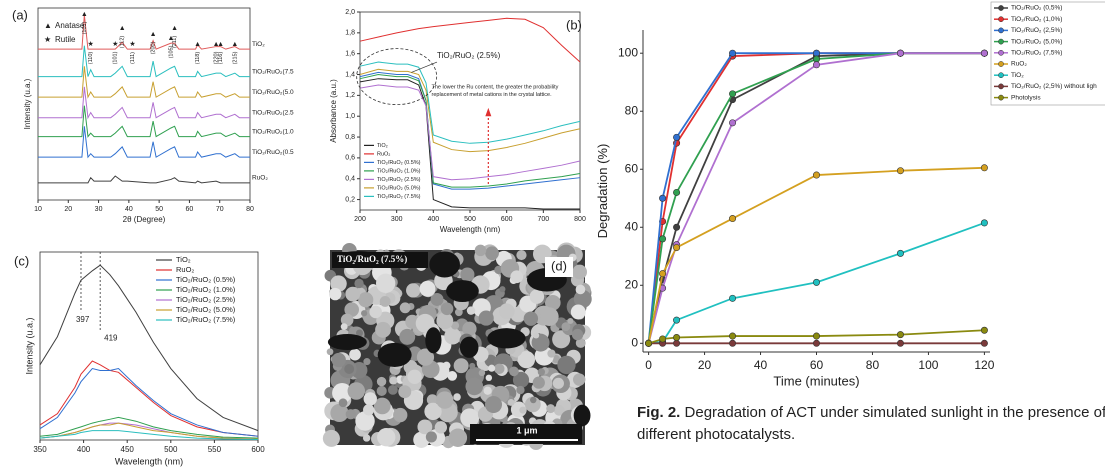 The image size is (1105, 471). I want to click on x-tick-label: 30, so click(99, 209).